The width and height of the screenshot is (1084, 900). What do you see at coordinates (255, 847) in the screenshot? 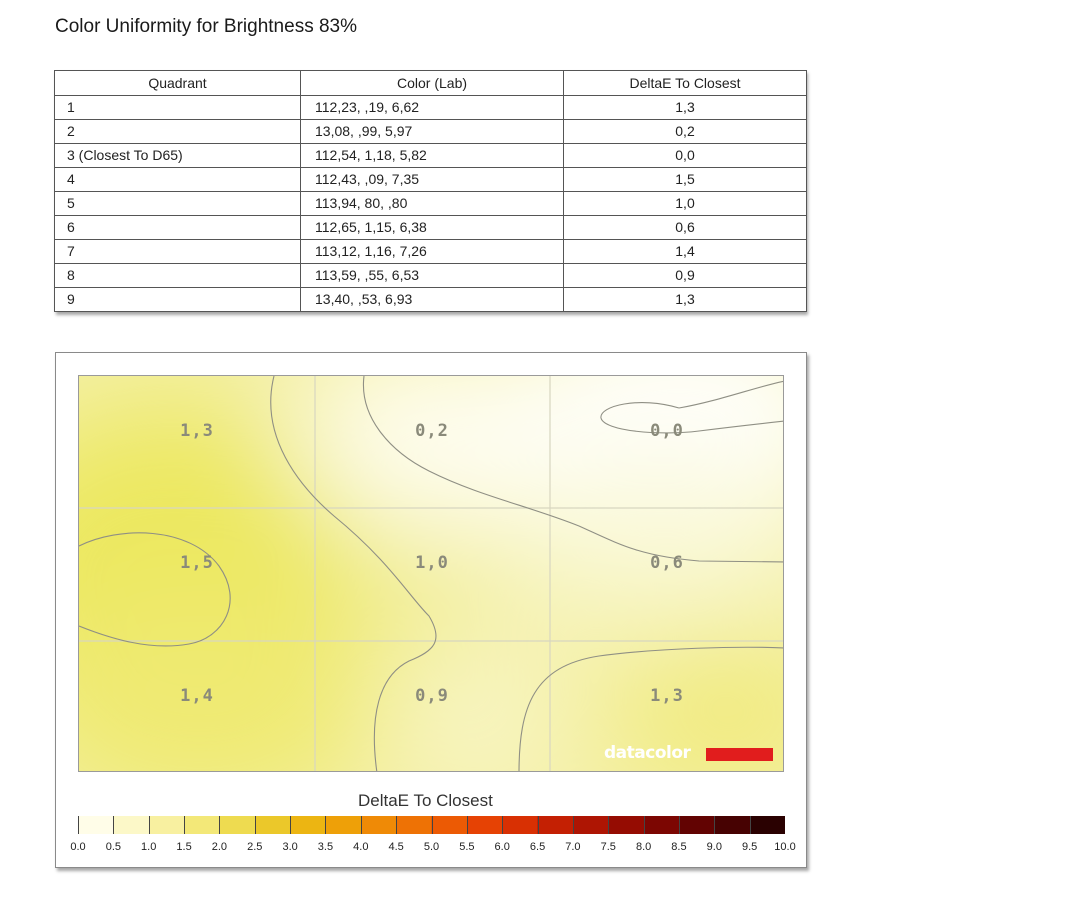
I see `color-scale-tick-label: 2.5` at bounding box center [255, 847].